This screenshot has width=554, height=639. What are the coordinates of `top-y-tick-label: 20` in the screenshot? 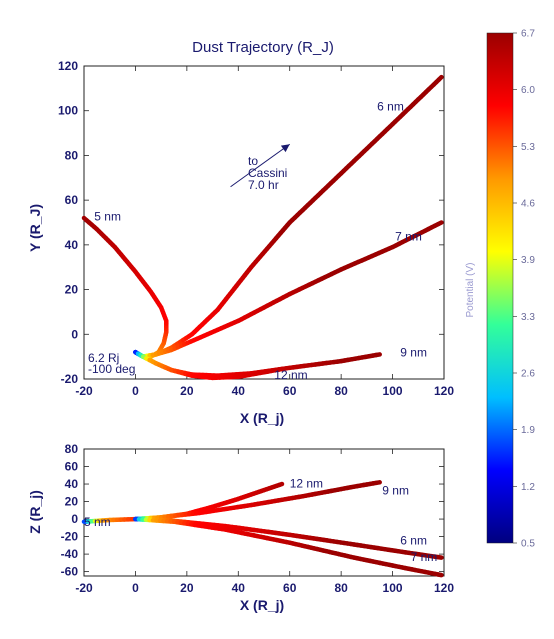 It's located at (72, 290).